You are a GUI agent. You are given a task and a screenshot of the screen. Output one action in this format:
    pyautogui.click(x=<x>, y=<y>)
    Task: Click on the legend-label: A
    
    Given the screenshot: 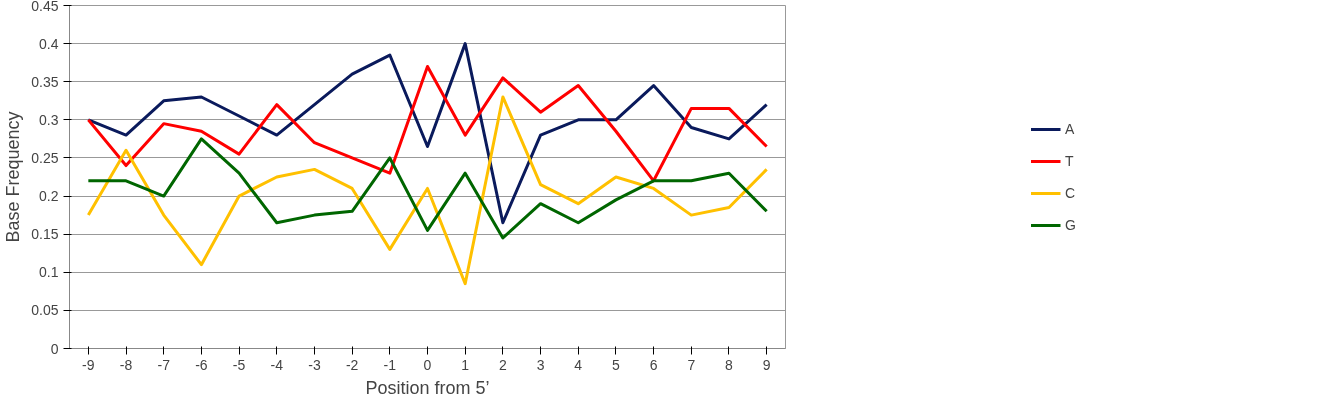 What is the action you would take?
    pyautogui.click(x=1070, y=128)
    